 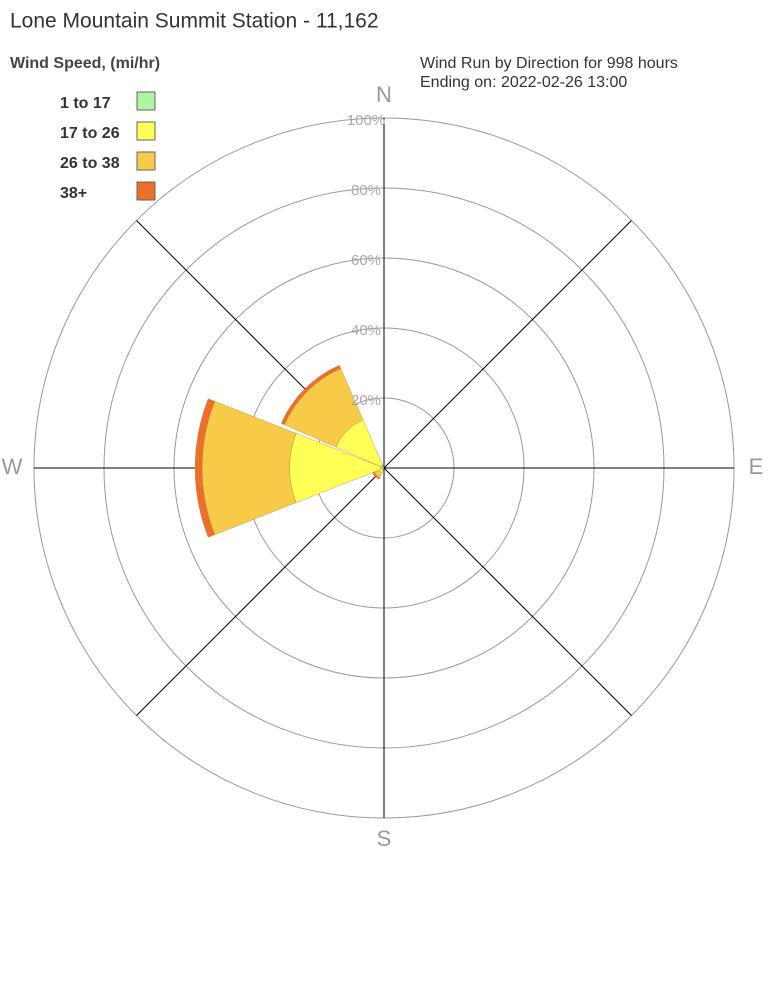 What do you see at coordinates (85, 103) in the screenshot?
I see `legend-label: 1 to 17` at bounding box center [85, 103].